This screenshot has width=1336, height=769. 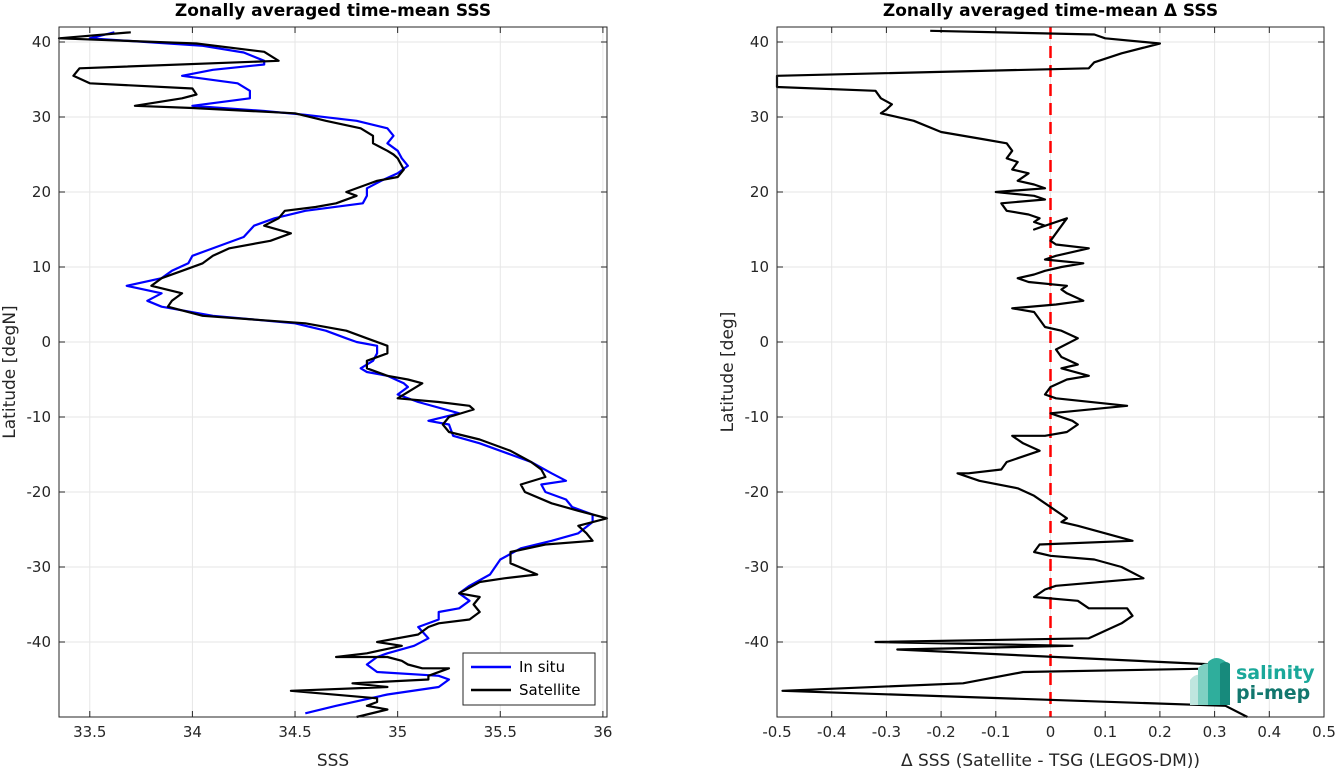 What do you see at coordinates (764, 342) in the screenshot?
I see `right-y-tick-label: 0` at bounding box center [764, 342].